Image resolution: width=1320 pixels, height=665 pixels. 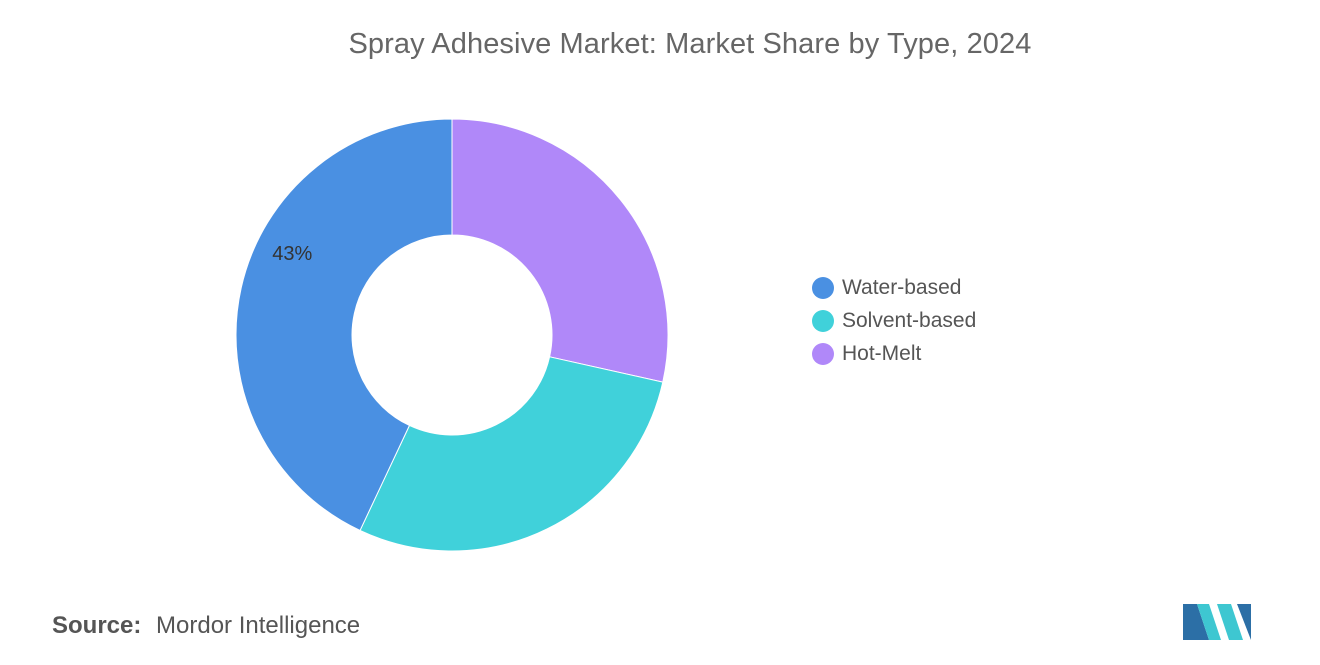 I want to click on source-label: Source:, so click(x=97, y=625).